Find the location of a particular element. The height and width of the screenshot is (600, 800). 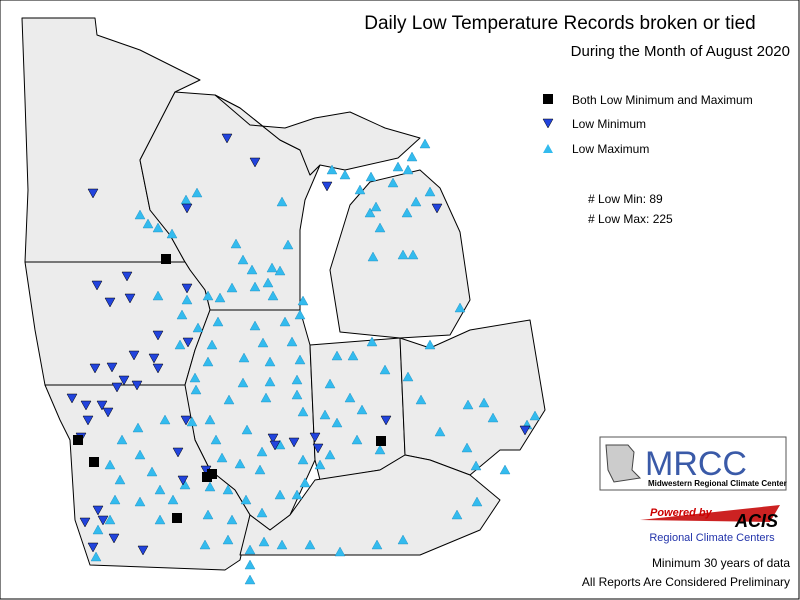

footnote: Minimum 30 years of data is located at coordinates (721, 563).